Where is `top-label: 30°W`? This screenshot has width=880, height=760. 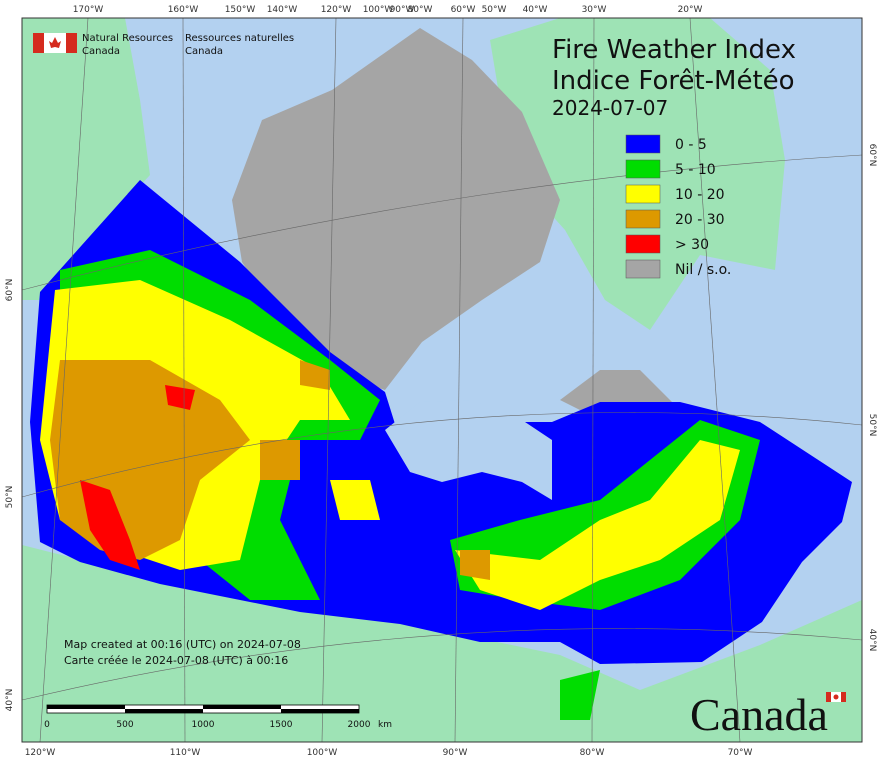 top-label: 30°W is located at coordinates (594, 10).